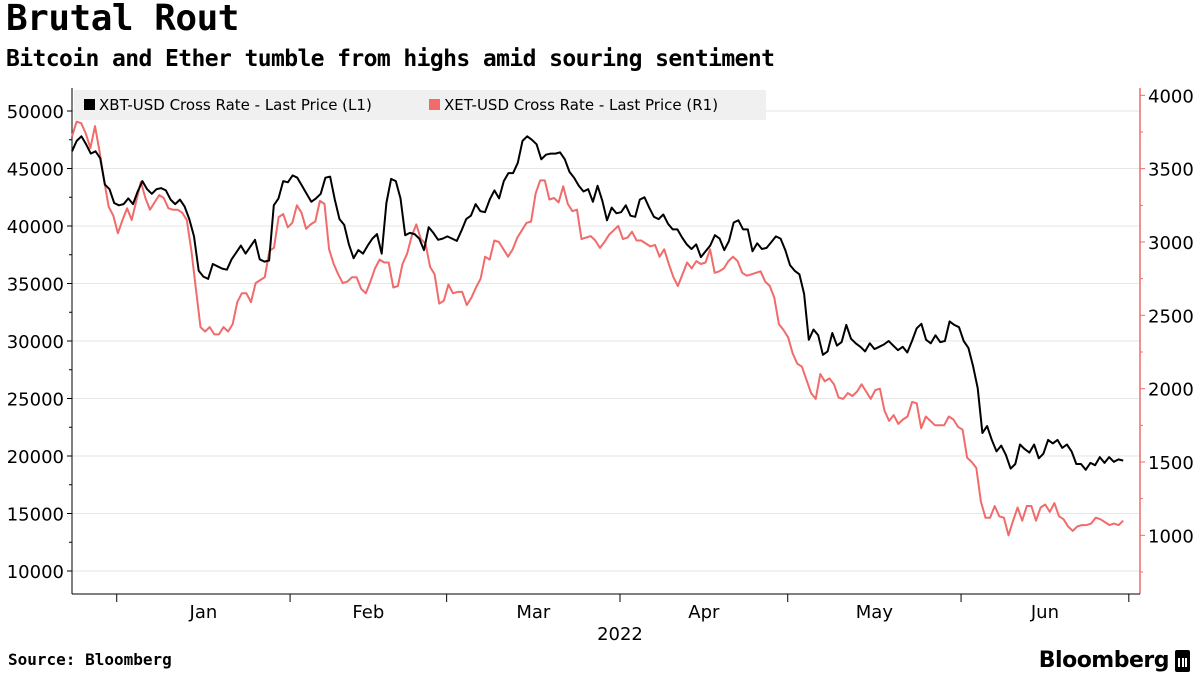  Describe the element at coordinates (1171, 243) in the screenshot. I see `y-right-tick-label: 3000` at that location.